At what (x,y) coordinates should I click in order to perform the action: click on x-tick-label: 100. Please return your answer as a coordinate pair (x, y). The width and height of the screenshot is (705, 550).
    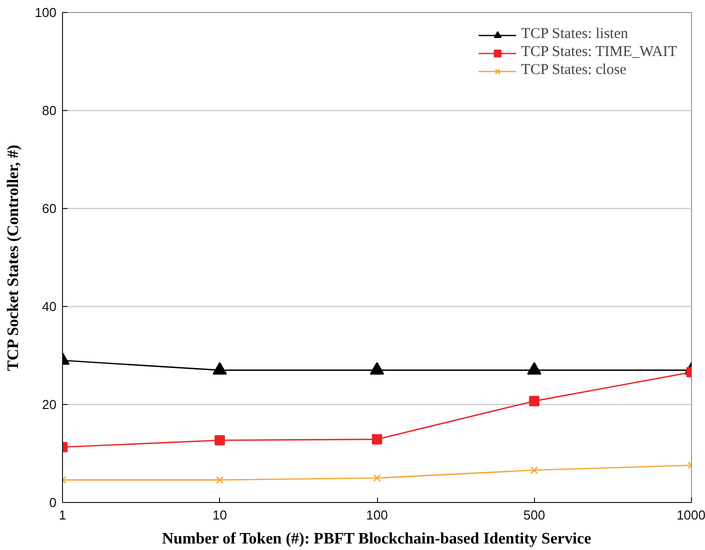
    Looking at the image, I should click on (377, 515).